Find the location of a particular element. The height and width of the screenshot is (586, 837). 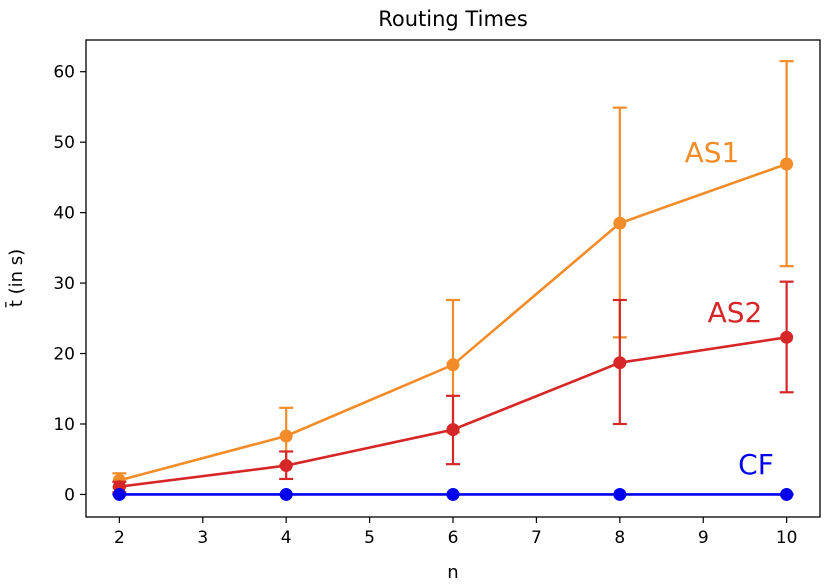

y-tick-label: 60 is located at coordinates (64, 73).